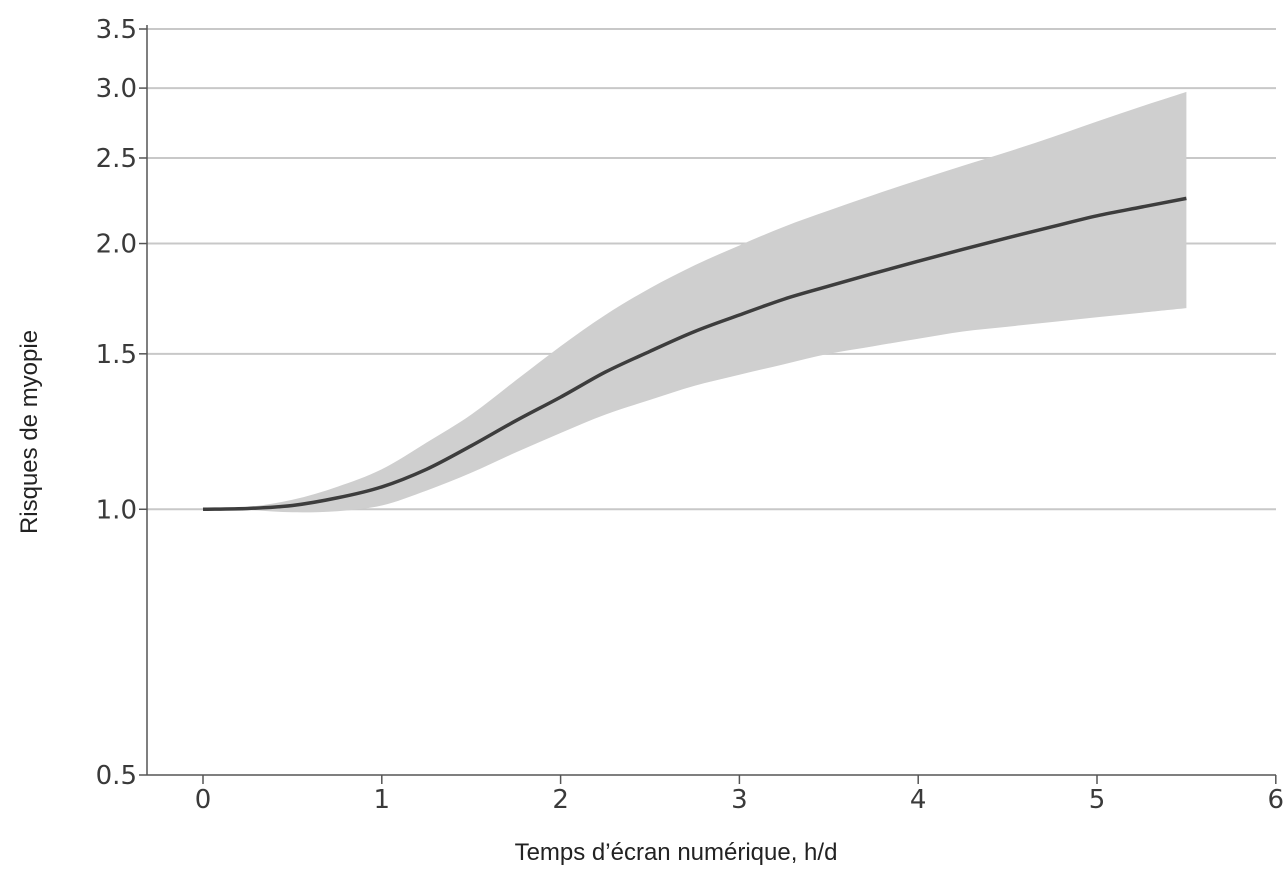 This screenshot has width=1288, height=876. Describe the element at coordinates (676, 852) in the screenshot. I see `x-axis-title: Temps d’écran numérique, h/d` at that location.